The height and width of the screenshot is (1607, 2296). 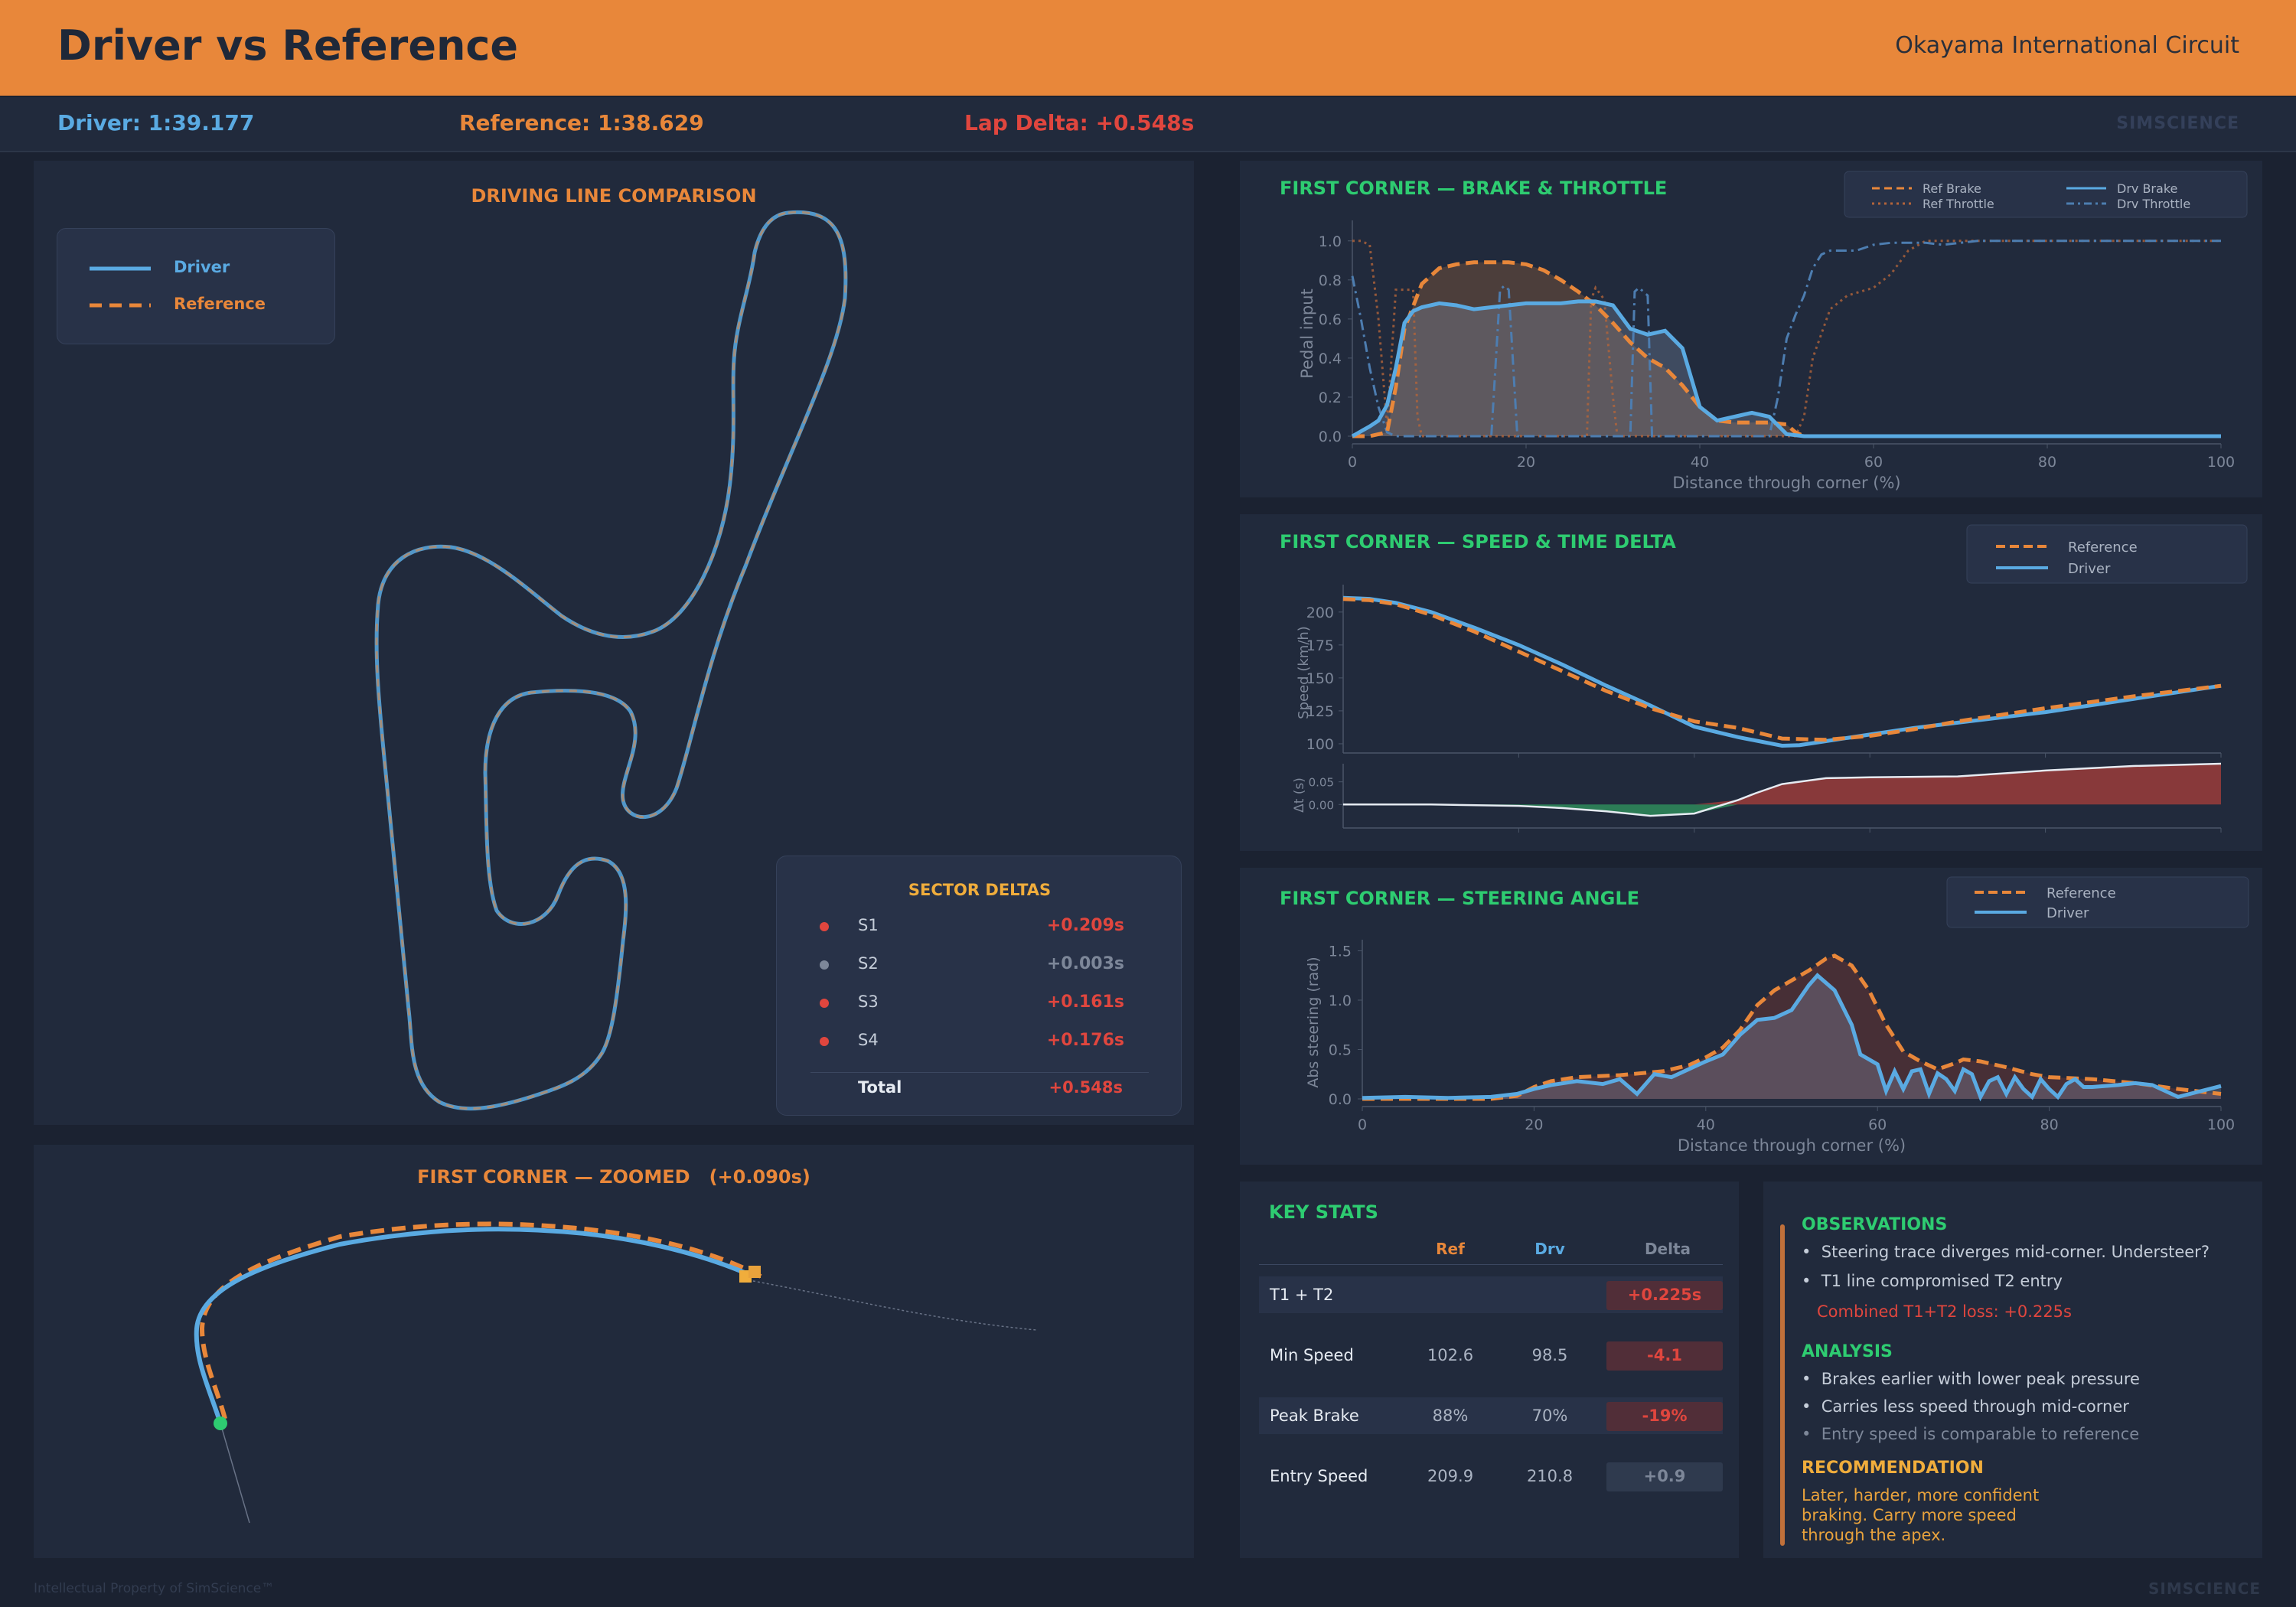 I want to click on sector-name: S3, so click(x=868, y=1002).